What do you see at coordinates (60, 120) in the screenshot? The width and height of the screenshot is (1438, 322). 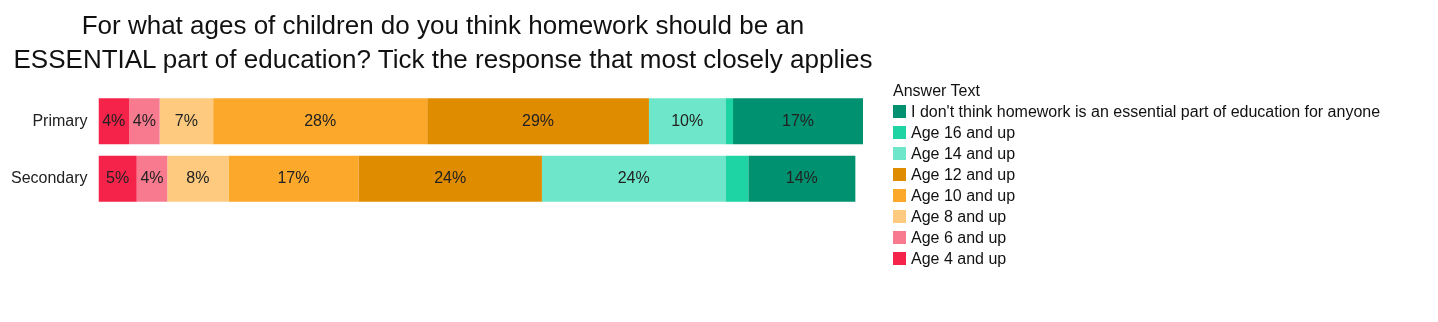 I see `y-tick-label: Primary` at bounding box center [60, 120].